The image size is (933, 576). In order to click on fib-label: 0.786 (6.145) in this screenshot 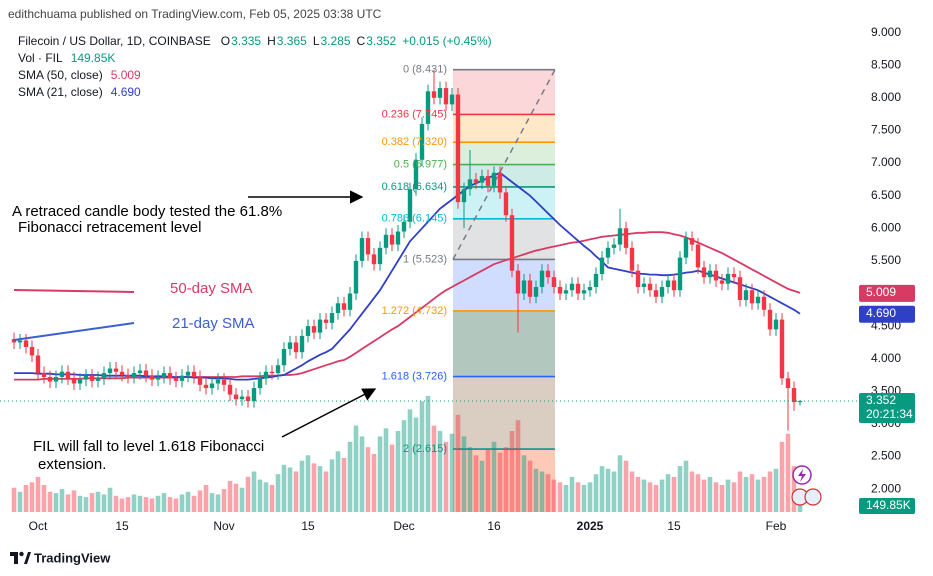, I will do `click(414, 219)`.